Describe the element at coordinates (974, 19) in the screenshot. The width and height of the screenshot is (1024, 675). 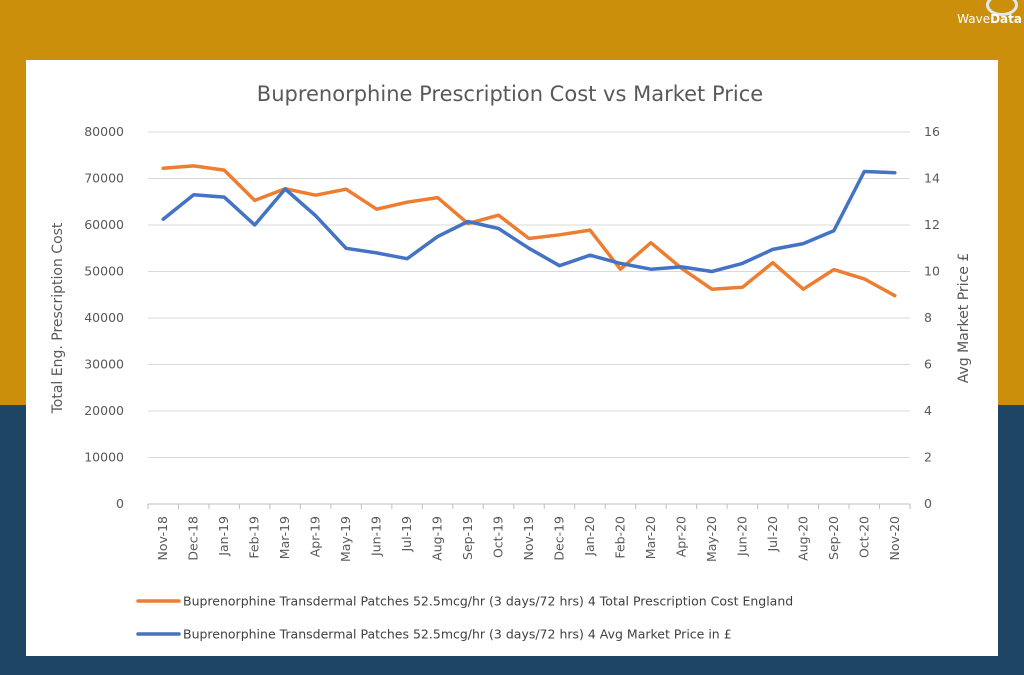
I see `logo-text-light: Wave` at that location.